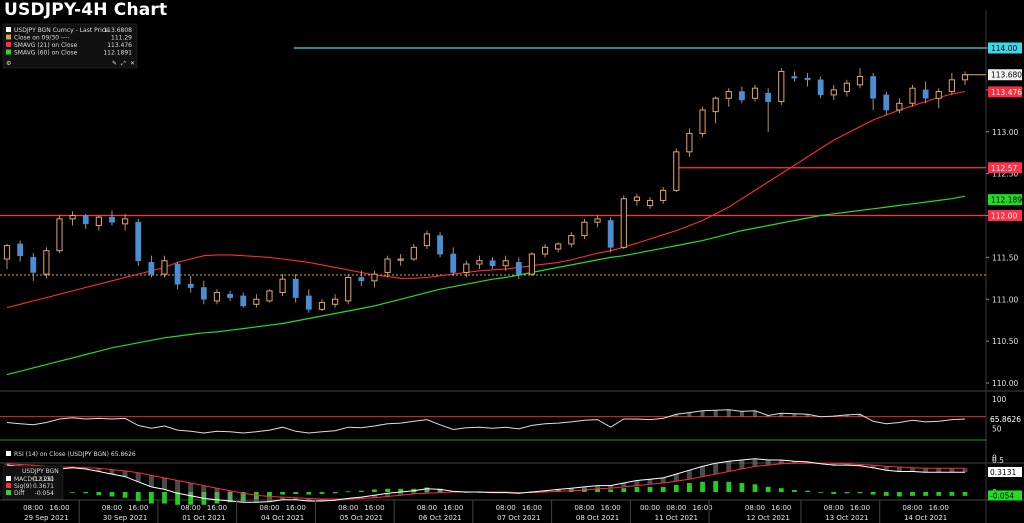  What do you see at coordinates (43, 479) in the screenshot?
I see `macd-legend-value: 0.3131` at bounding box center [43, 479].